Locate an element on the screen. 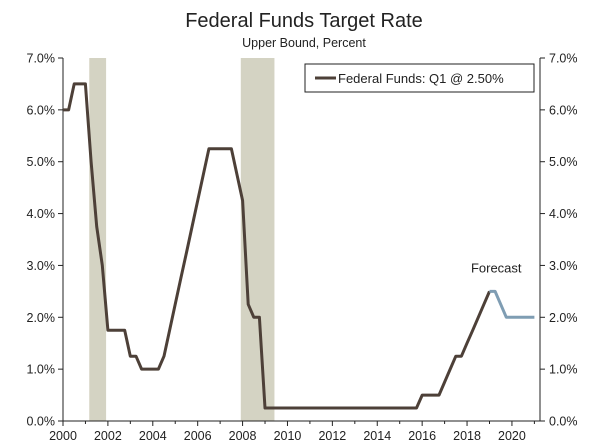 This screenshot has width=600, height=446. x-tick-label: 2016 is located at coordinates (422, 436).